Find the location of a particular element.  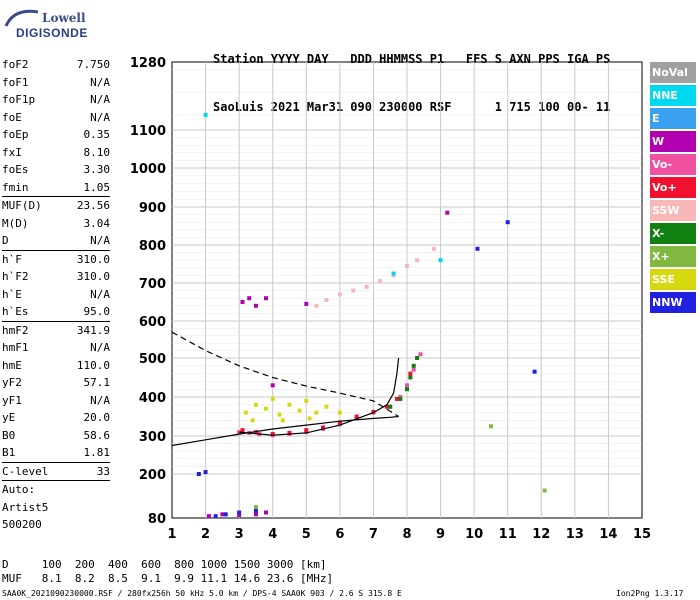

legend-entry-nne: NNE is located at coordinates (673, 95).